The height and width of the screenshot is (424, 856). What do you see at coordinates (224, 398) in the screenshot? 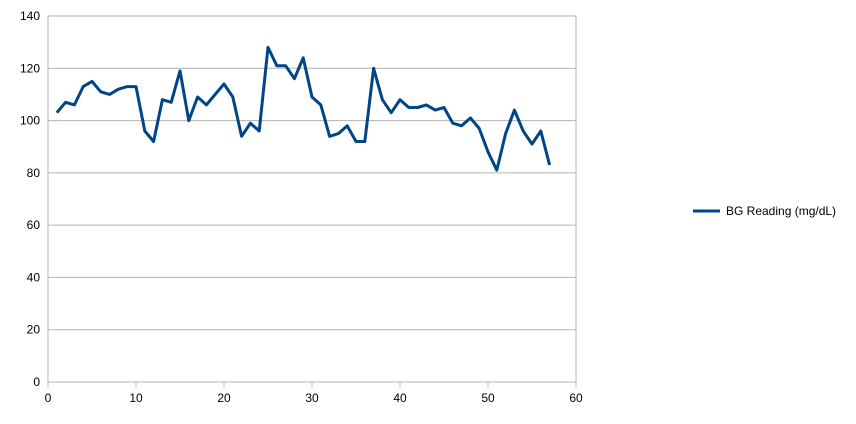
I see `x-tick-label: 20` at bounding box center [224, 398].